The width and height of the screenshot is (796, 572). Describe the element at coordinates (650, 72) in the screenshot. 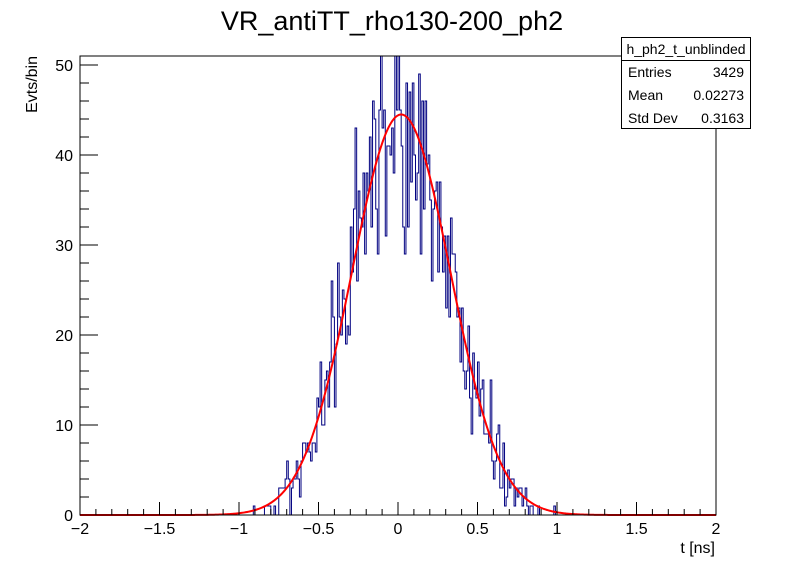

I see `stats-label: Entries` at that location.